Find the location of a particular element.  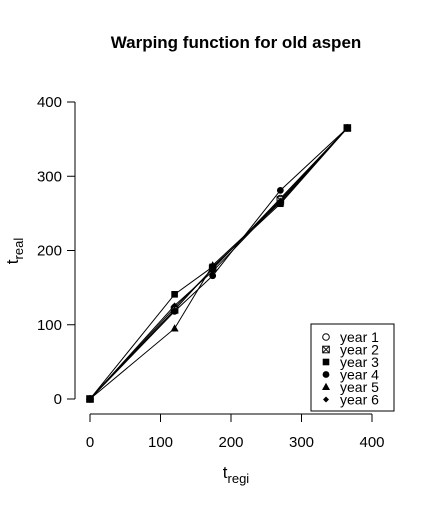

legend-label-1: year 1 is located at coordinates (359, 337).